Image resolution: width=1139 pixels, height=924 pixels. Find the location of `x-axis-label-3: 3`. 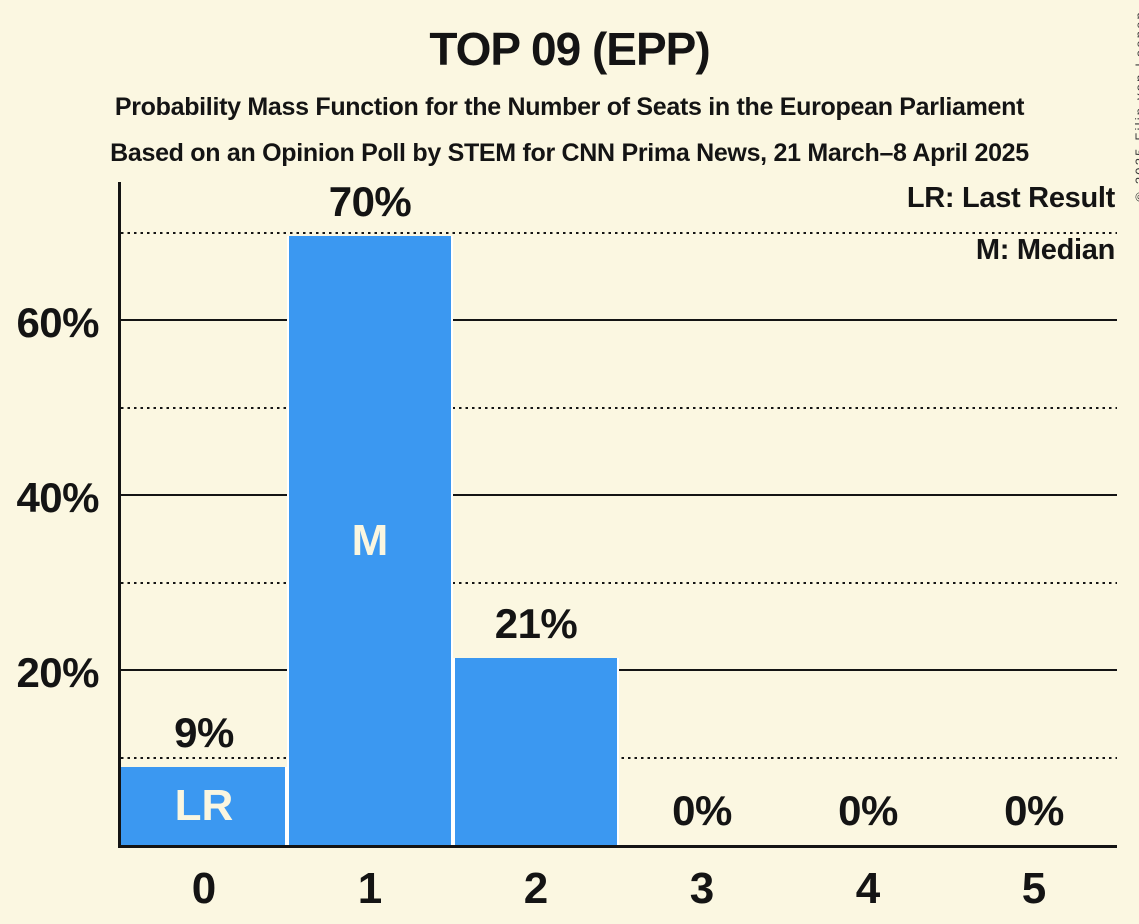

x-axis-label-3: 3 is located at coordinates (702, 888).